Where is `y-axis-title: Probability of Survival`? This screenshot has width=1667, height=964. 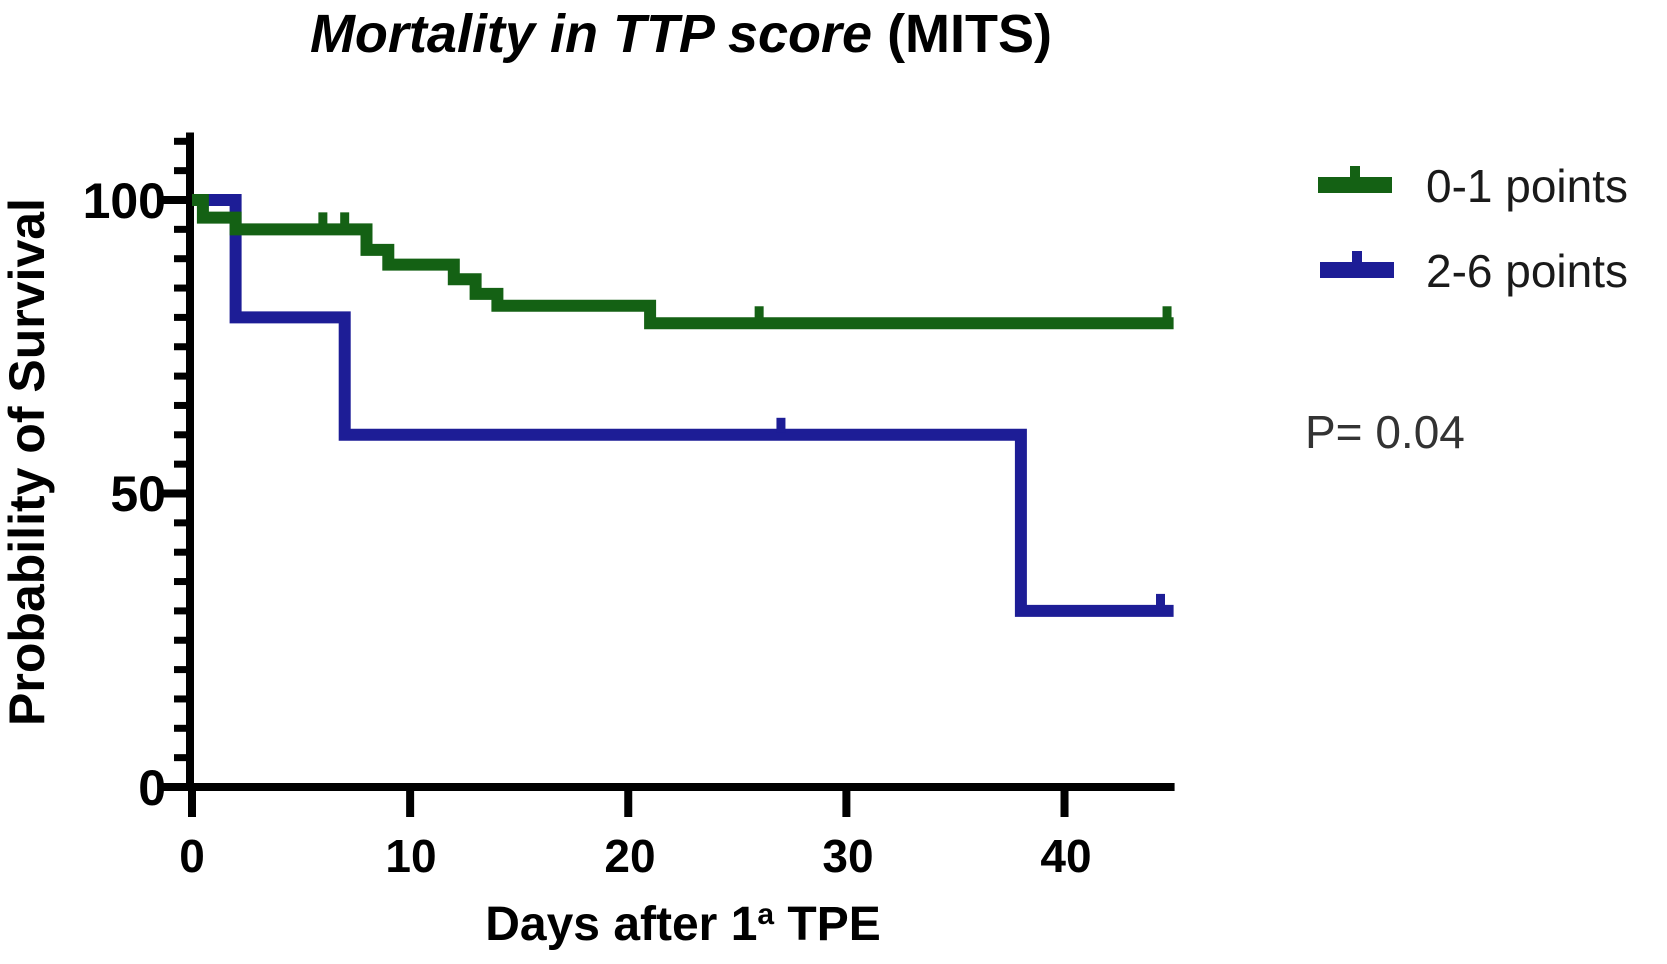
y-axis-title: Probability of Survival is located at coordinates (27, 462).